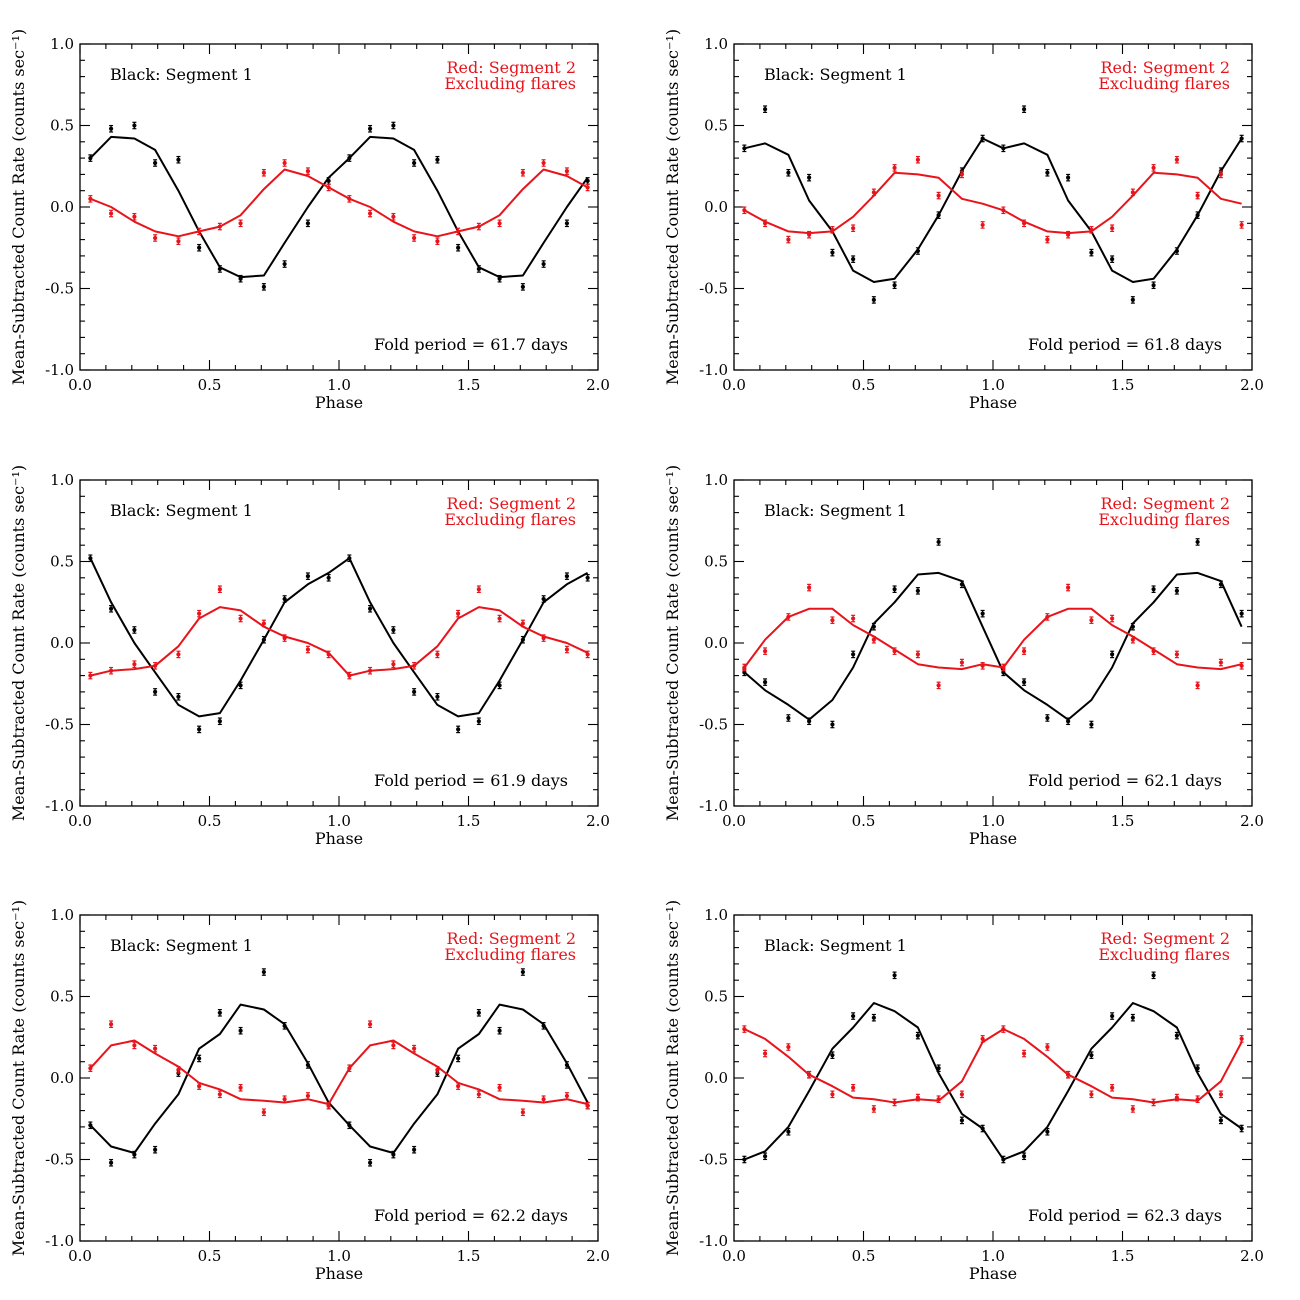  I want to click on legend-segment-1: Black: Segment 1, so click(181, 945).